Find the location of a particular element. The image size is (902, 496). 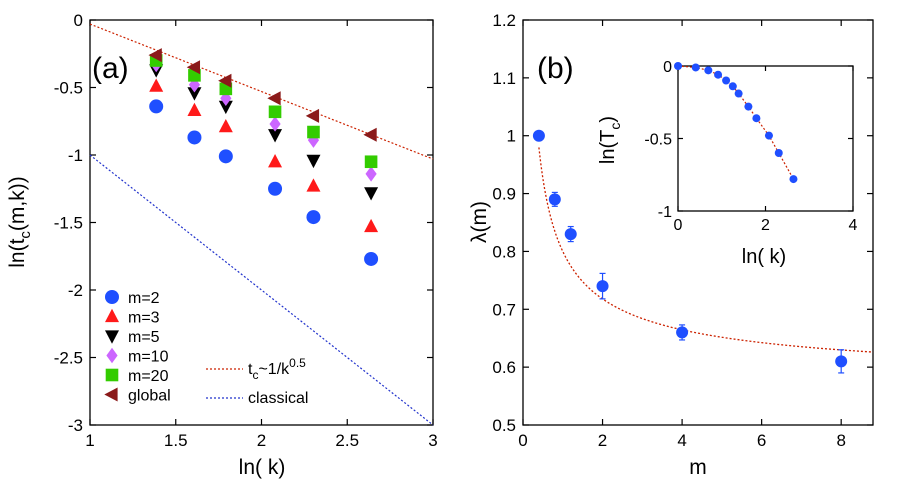

inset-fit-line is located at coordinates (735, 122).